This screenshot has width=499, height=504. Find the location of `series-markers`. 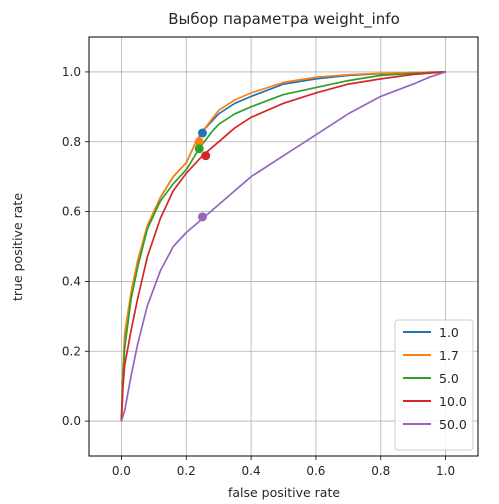

series-markers is located at coordinates (202, 175).